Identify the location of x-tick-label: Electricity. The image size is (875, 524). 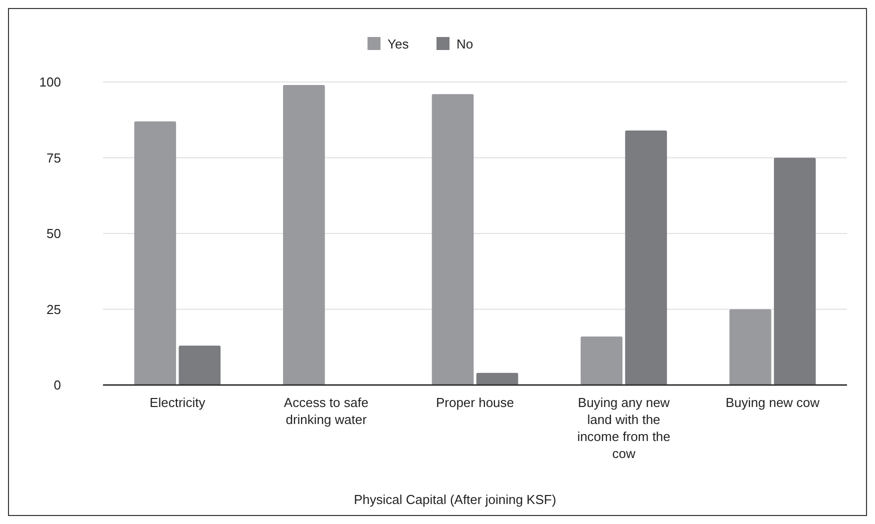
(178, 402).